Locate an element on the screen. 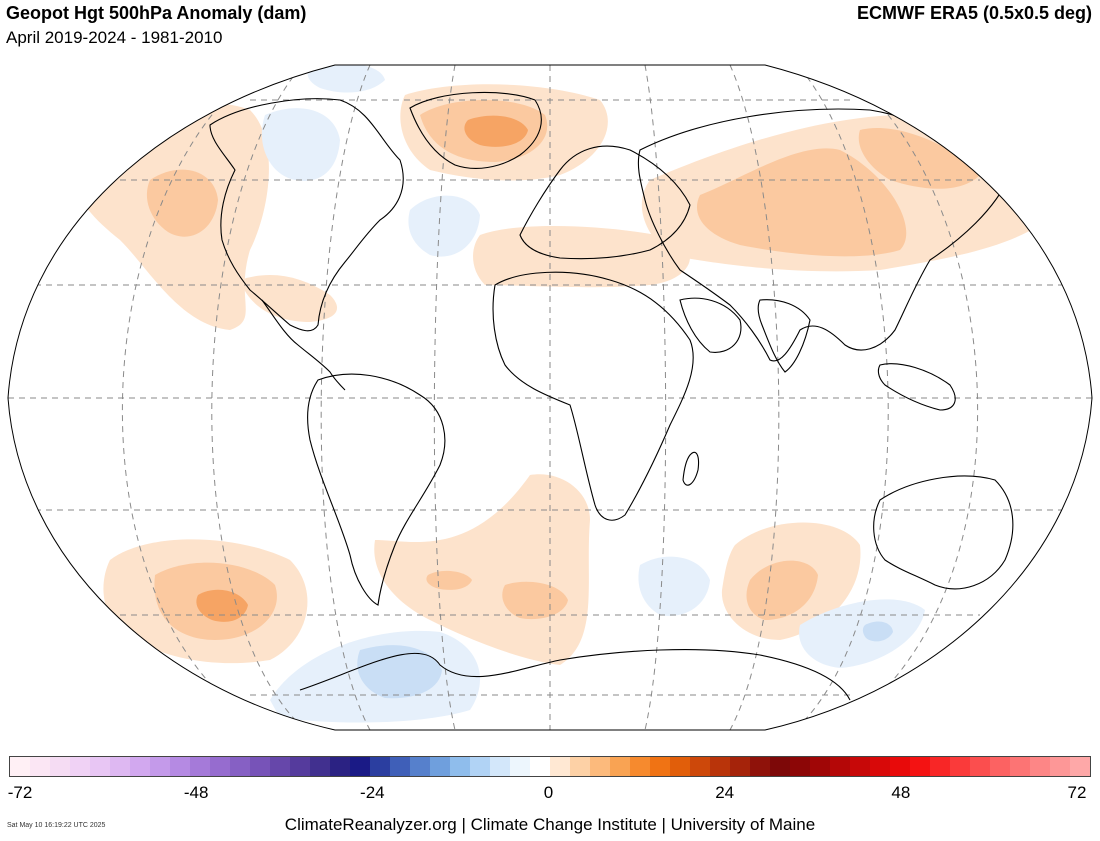  anomaly-region-south-pacific-peak is located at coordinates (222, 605).